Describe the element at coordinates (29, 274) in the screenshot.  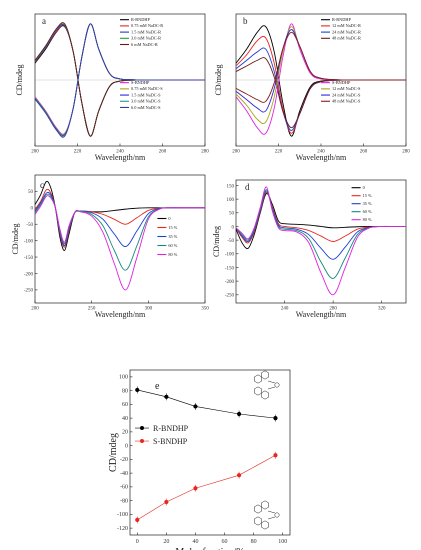
I see `y-tick-label: -200` at that location.